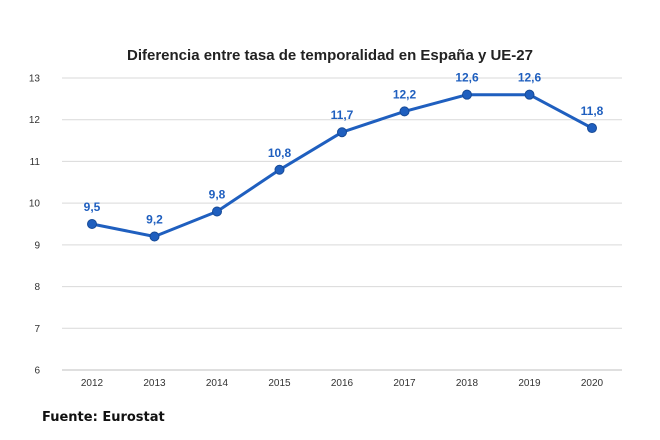 Image resolution: width=660 pixels, height=440 pixels. I want to click on x-tick-label: 2019, so click(529, 383).